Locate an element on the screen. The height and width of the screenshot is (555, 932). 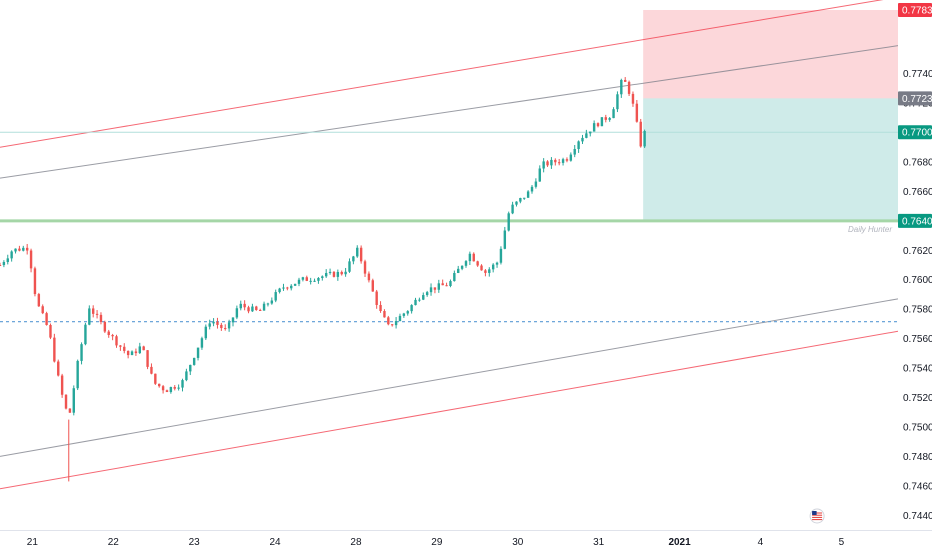
price-tag-label: 0.77232 is located at coordinates (917, 99).